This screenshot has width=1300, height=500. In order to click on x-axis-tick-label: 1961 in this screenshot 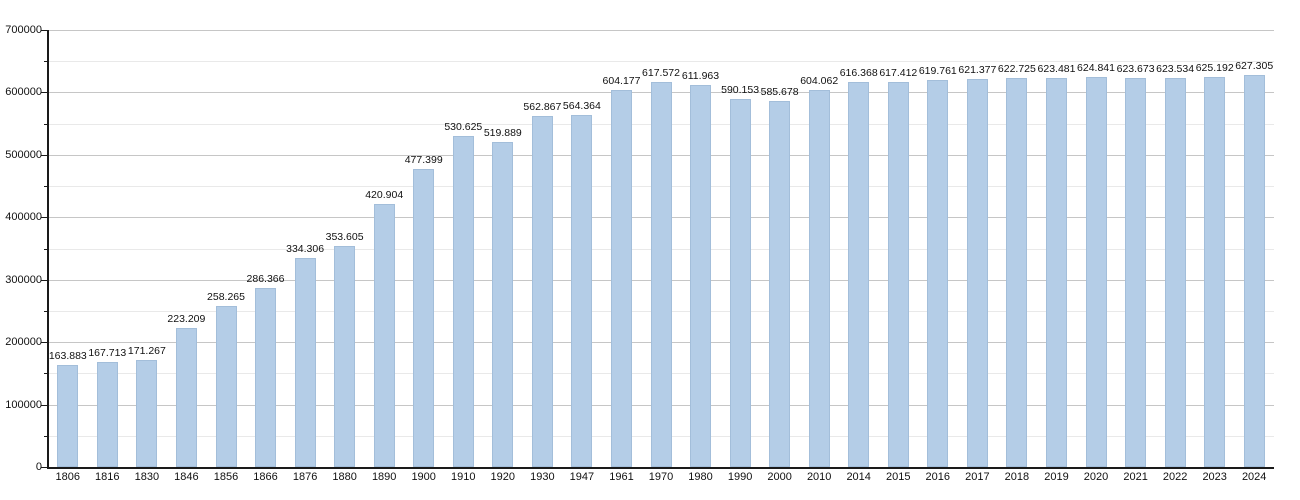, I will do `click(621, 477)`.